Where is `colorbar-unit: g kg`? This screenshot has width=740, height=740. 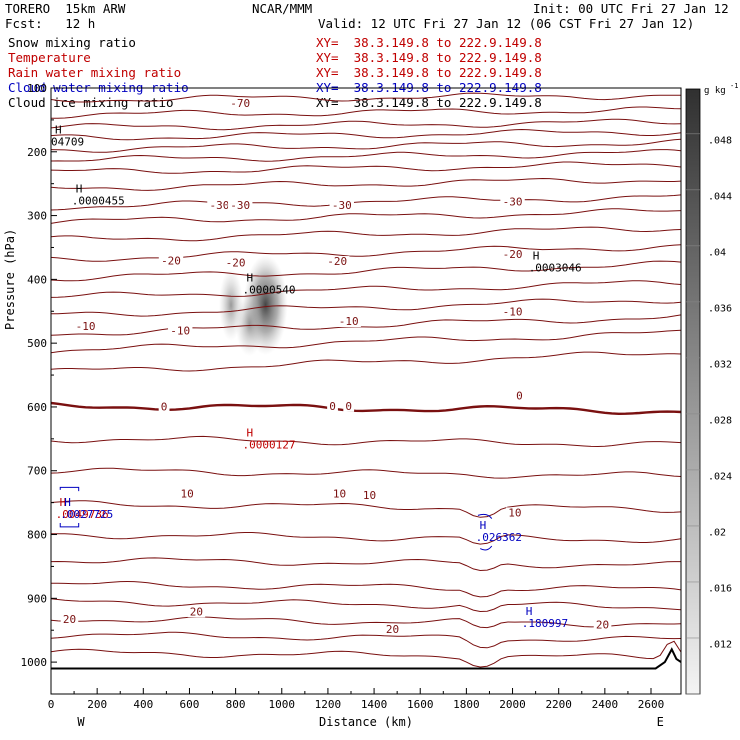 colorbar-unit: g kg is located at coordinates (715, 91).